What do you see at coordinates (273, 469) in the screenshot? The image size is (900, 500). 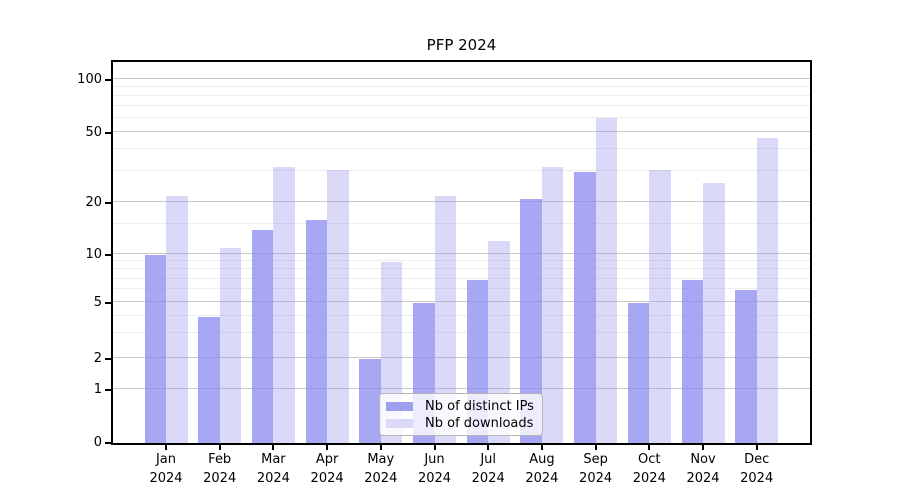 I see `x-tick-label: Mar 2024` at bounding box center [273, 469].